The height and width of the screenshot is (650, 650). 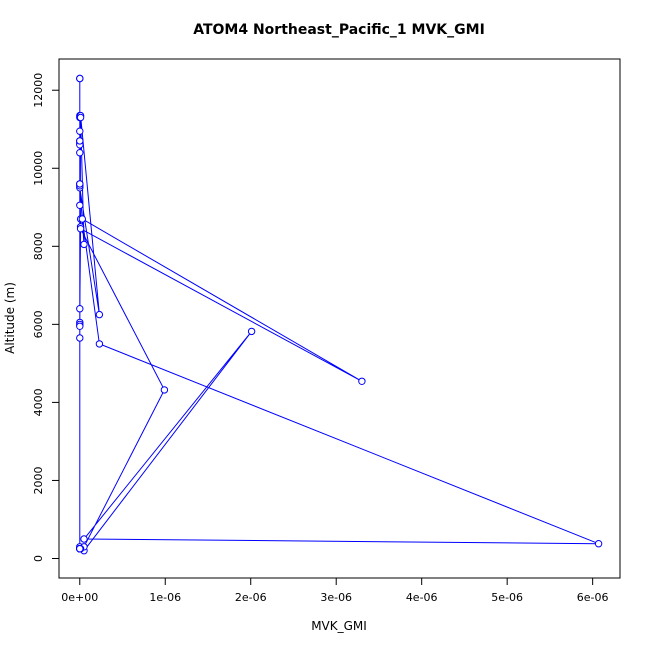 I want to click on y-tick-label: 2000, so click(x=38, y=480).